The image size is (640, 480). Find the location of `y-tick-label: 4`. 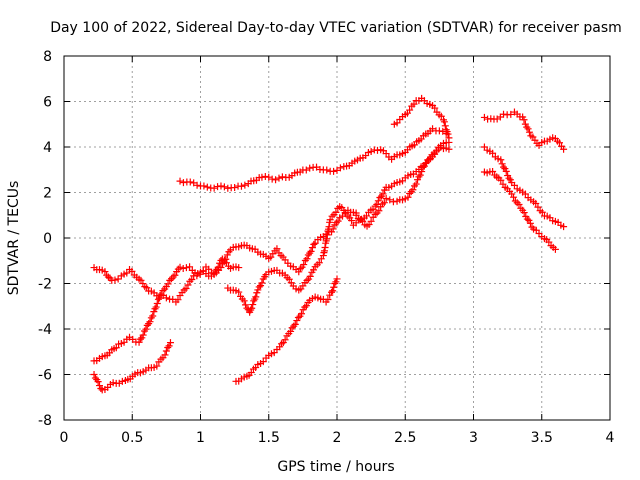

y-tick-label: 4 is located at coordinates (47, 148).